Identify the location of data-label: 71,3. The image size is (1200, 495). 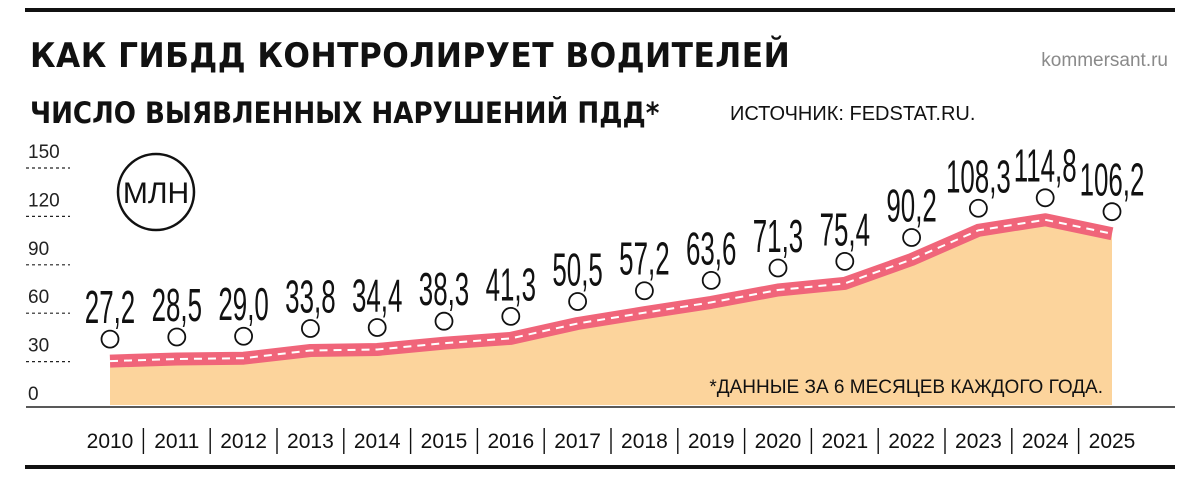
(778, 237).